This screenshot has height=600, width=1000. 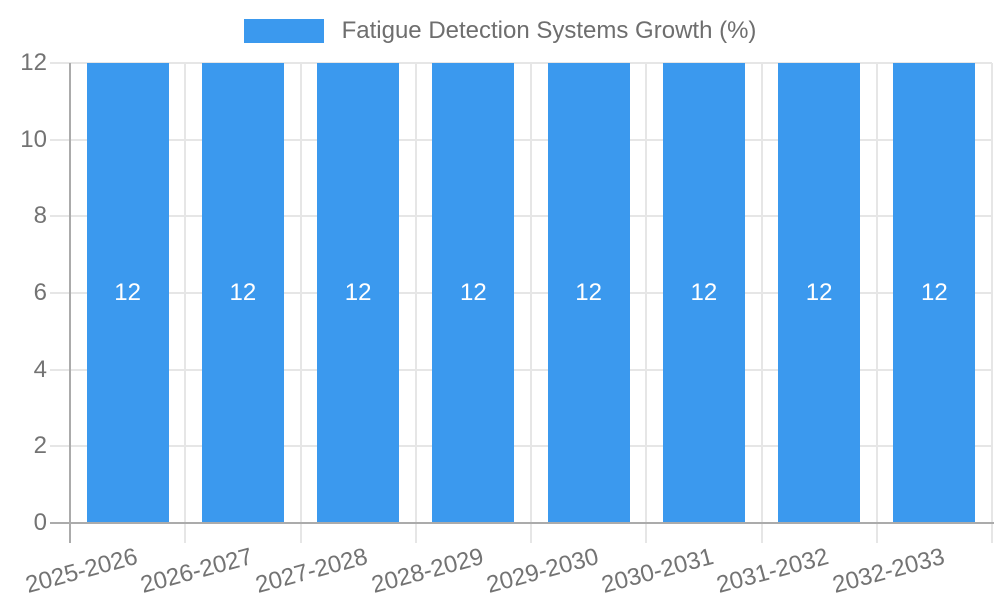 I want to click on y-axis-tick-label: 6, so click(x=40, y=292).